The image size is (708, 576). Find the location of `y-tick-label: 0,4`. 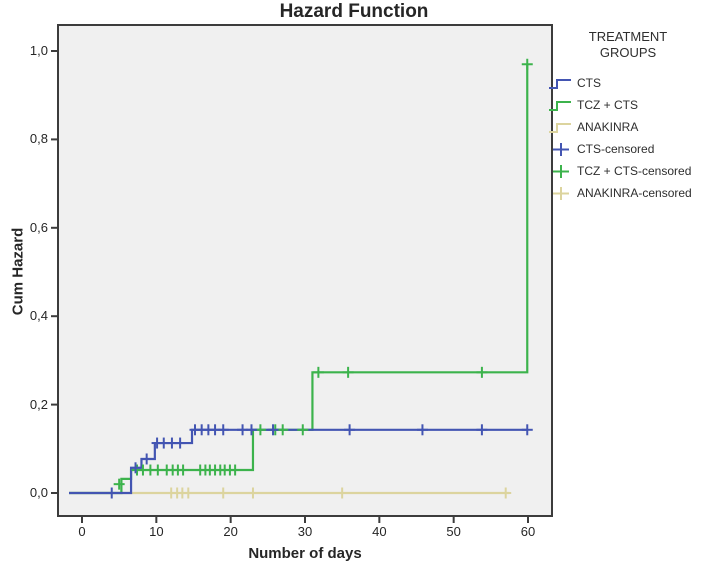

y-tick-label: 0,4 is located at coordinates (38, 316).